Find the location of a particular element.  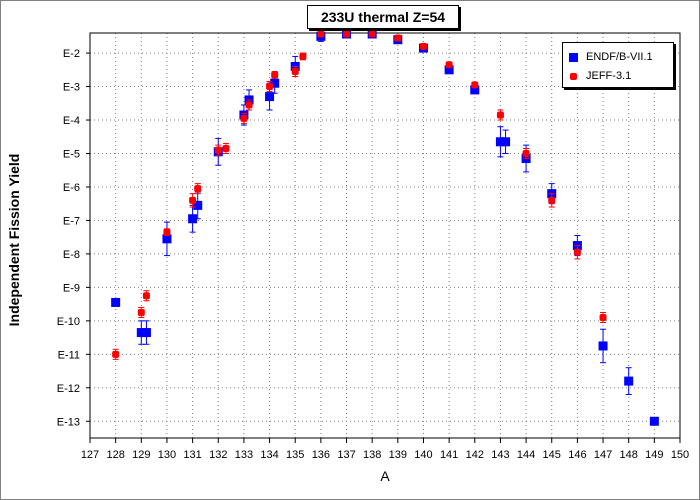

y-axis-ticks: E-2 E-3 E-4 E-5 E-6 E-7 E-8 E-9 E-10 E-11 E-12 E-13 is located at coordinates (73, 238).